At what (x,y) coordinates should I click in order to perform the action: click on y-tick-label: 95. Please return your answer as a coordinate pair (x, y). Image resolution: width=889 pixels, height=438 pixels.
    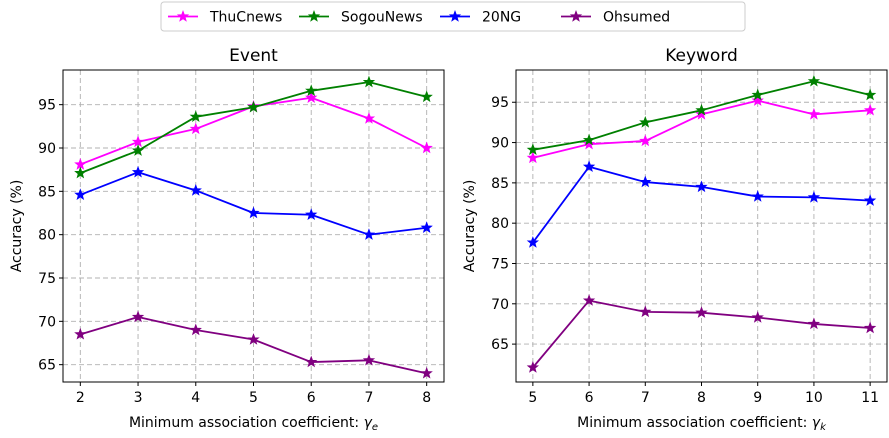
    Looking at the image, I should click on (500, 103).